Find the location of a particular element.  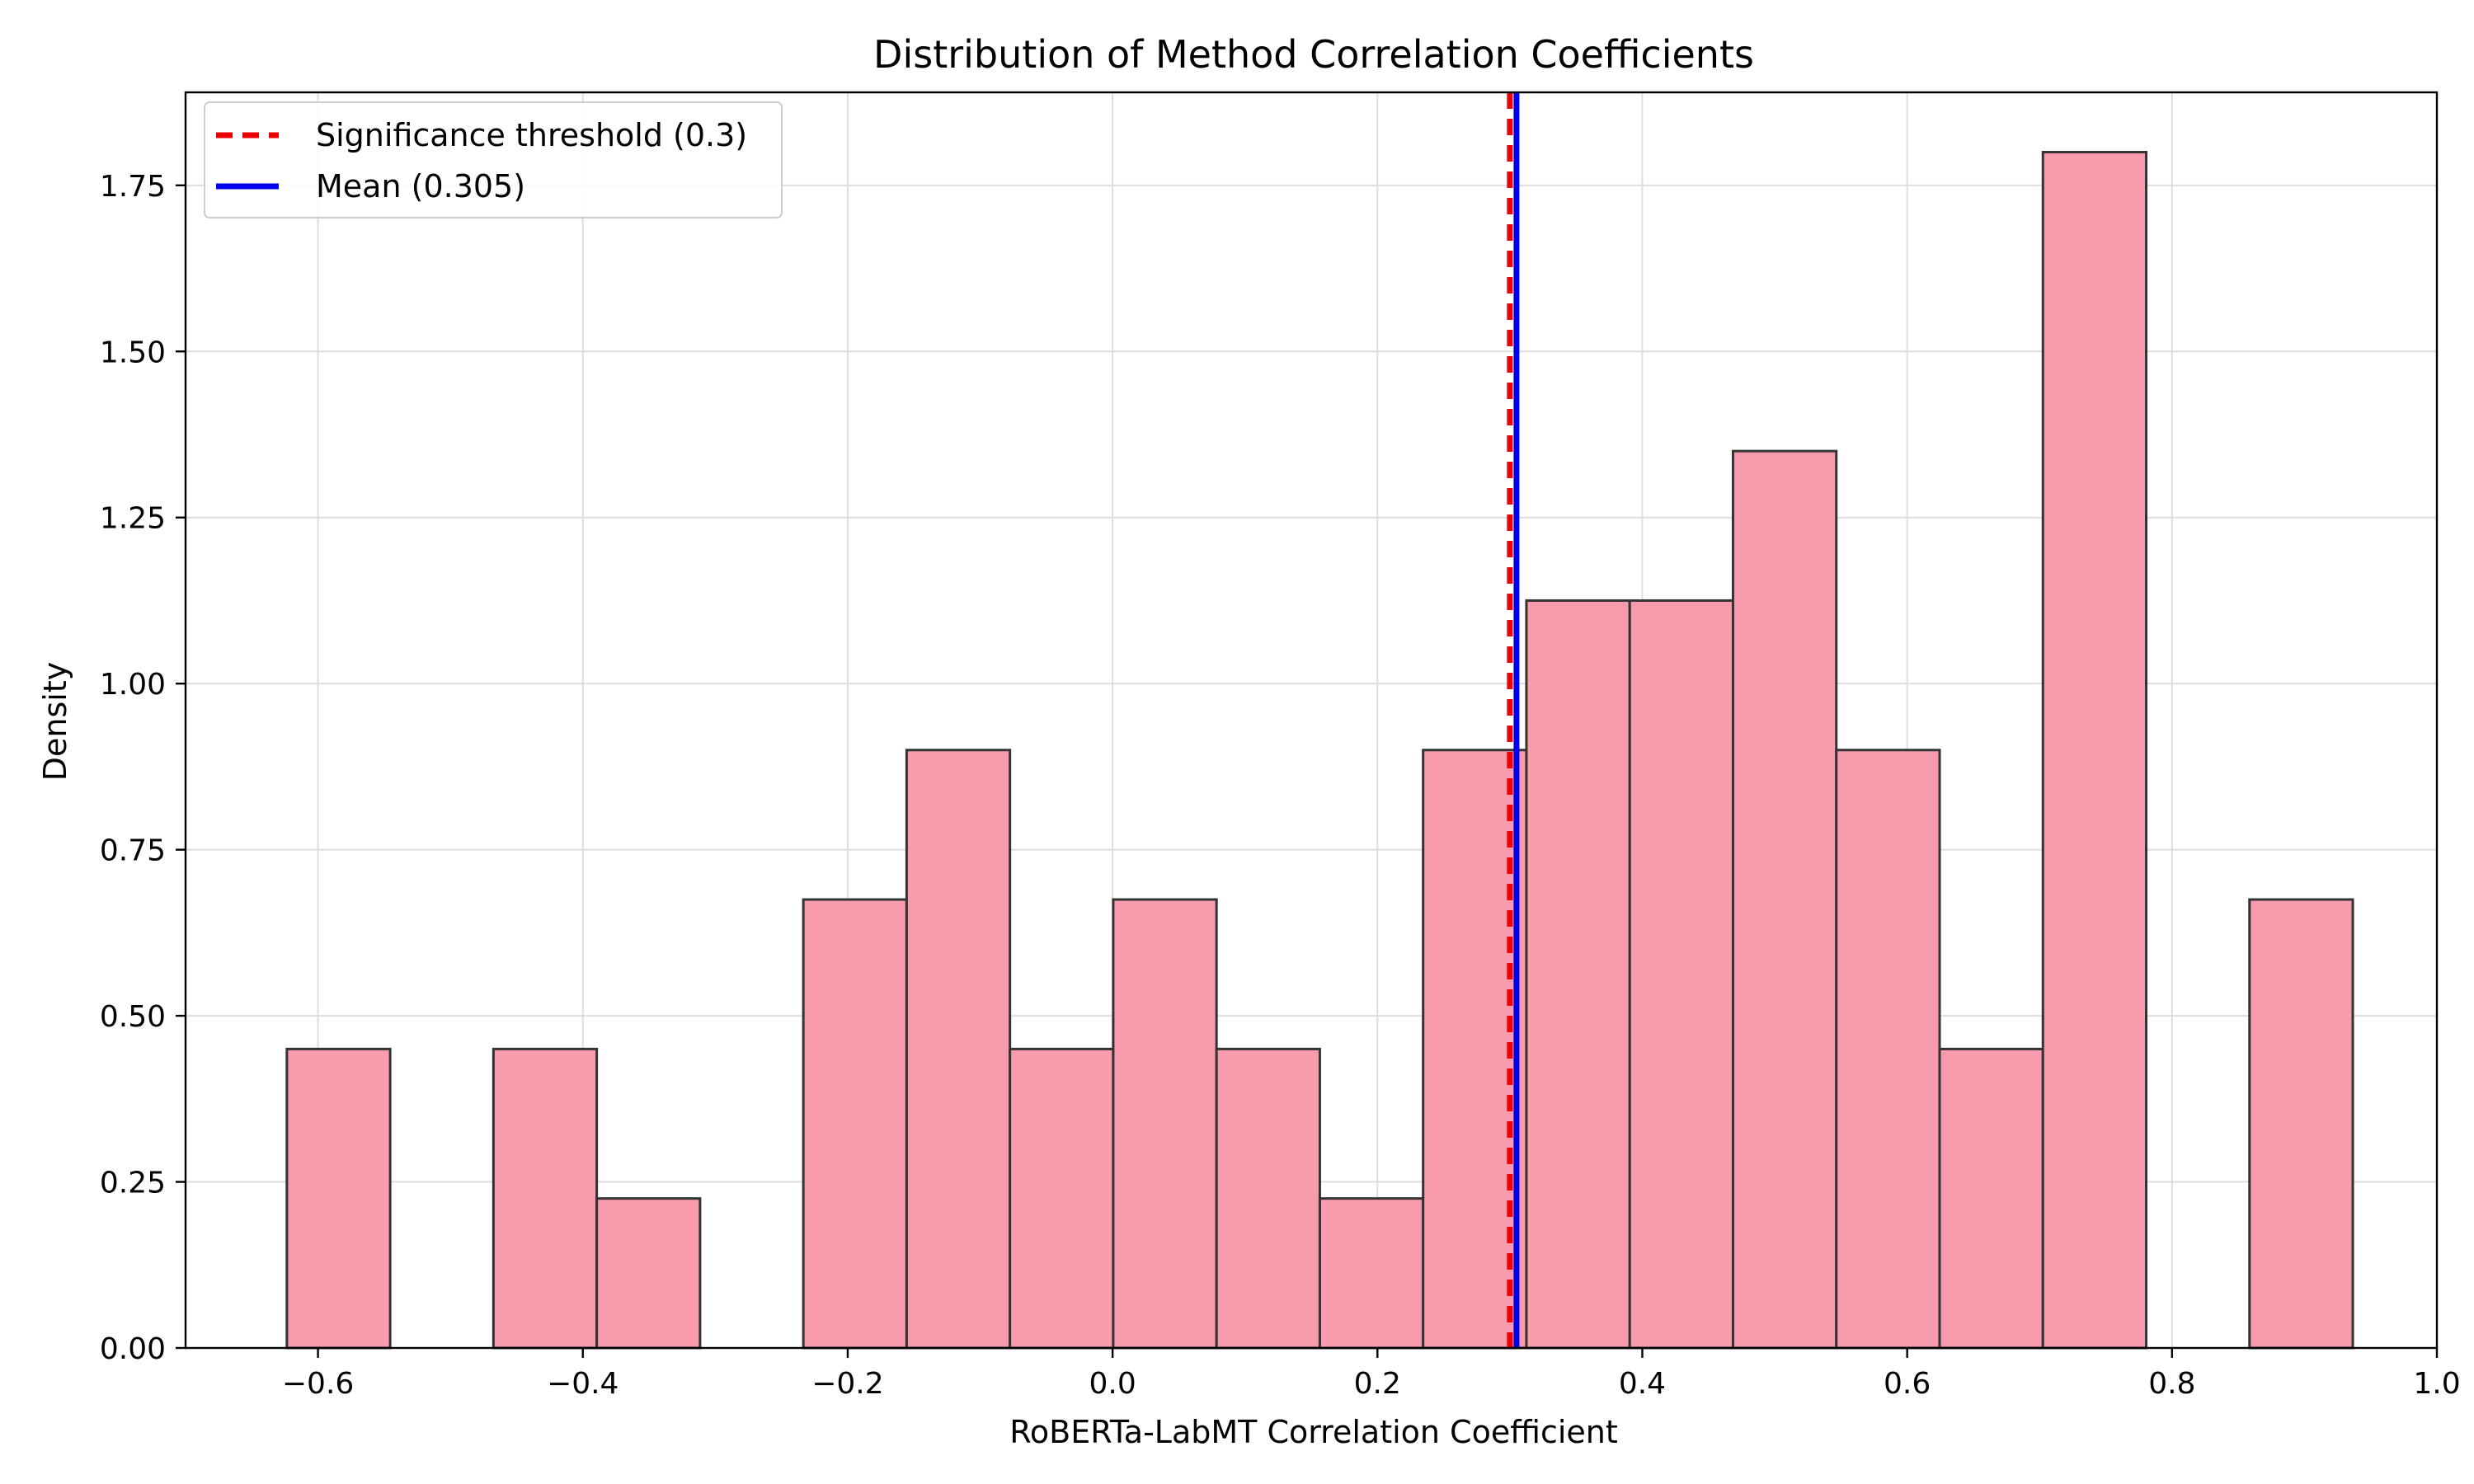

y-tick-label: 0.25 is located at coordinates (133, 1183).